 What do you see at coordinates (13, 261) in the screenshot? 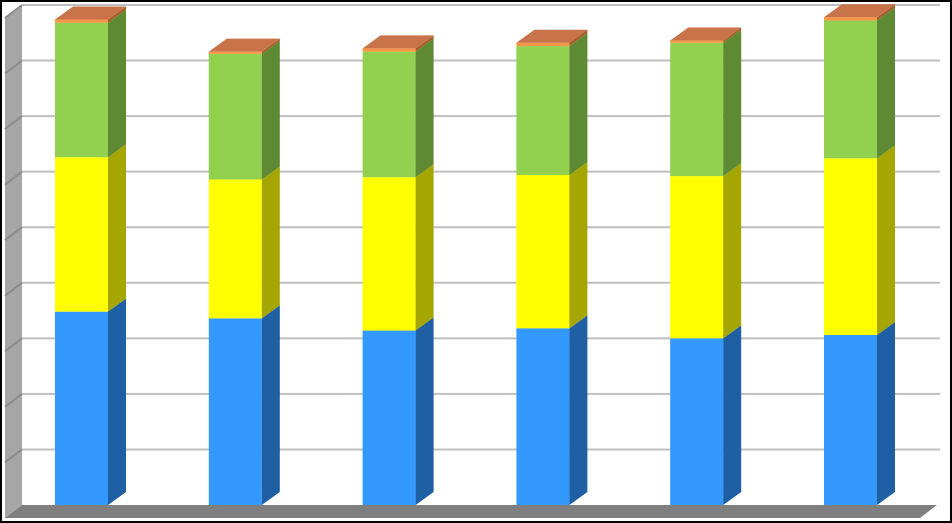
I see `chart-side-wall` at bounding box center [13, 261].